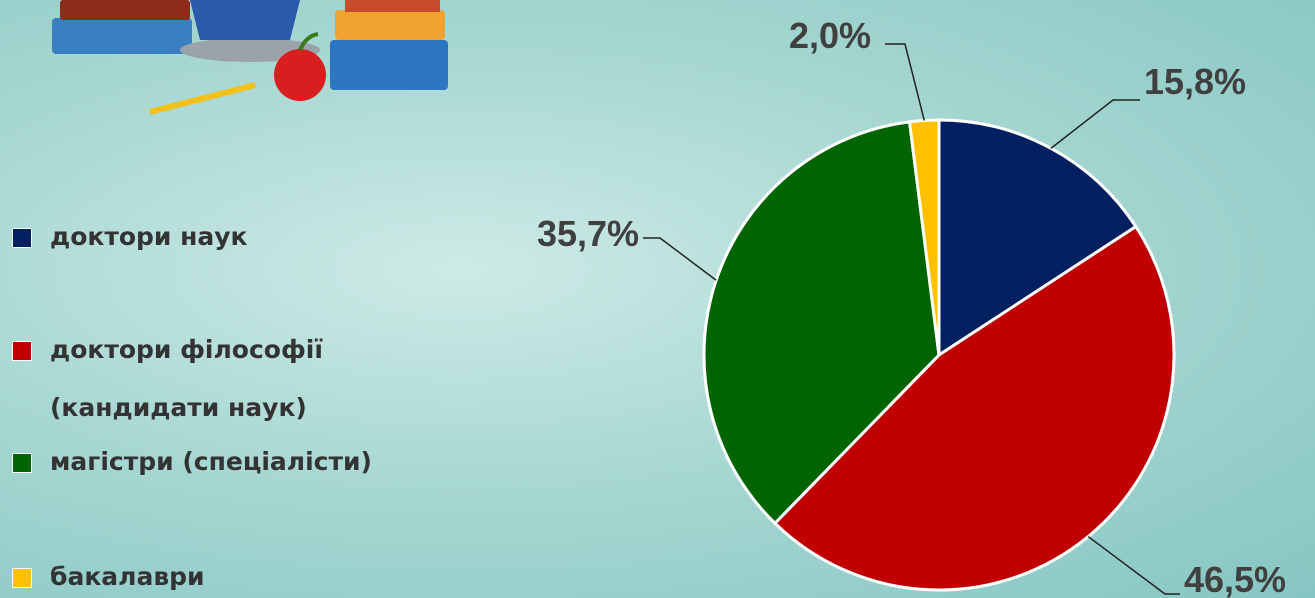  I want to click on data-label: 35,7%, so click(588, 233).